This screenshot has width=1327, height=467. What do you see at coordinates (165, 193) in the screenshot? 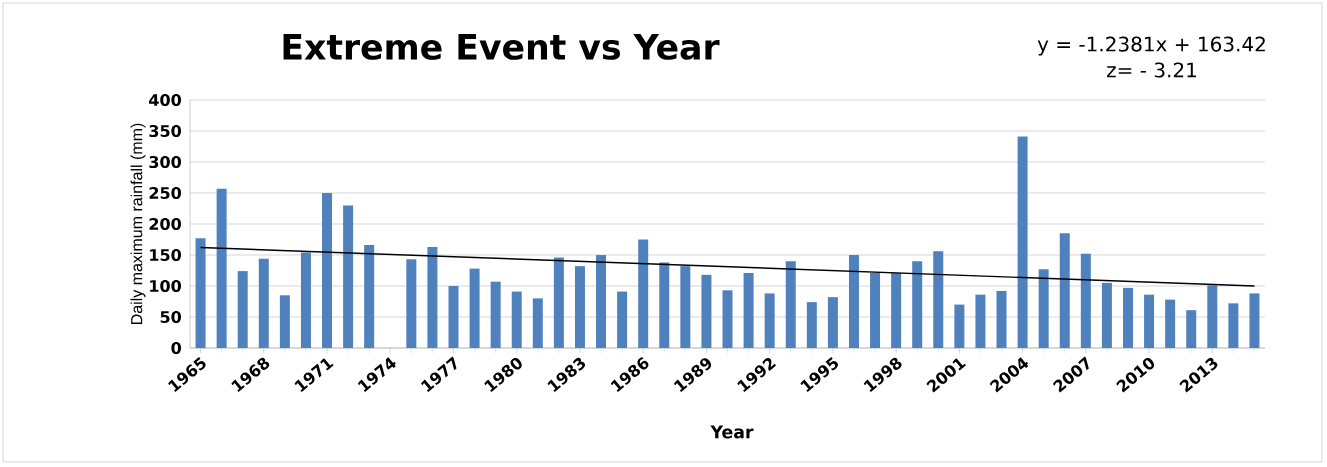
I see `y-tick-label: 250` at bounding box center [165, 193].